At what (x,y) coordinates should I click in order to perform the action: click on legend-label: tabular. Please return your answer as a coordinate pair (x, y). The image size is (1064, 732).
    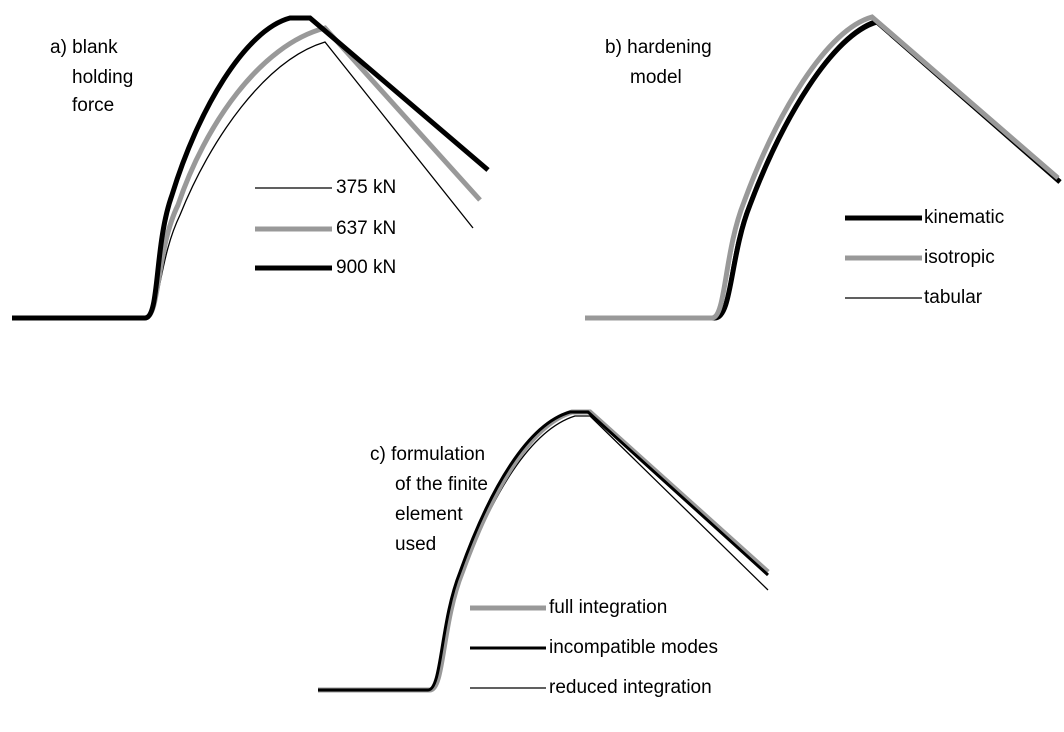
    Looking at the image, I should click on (953, 297).